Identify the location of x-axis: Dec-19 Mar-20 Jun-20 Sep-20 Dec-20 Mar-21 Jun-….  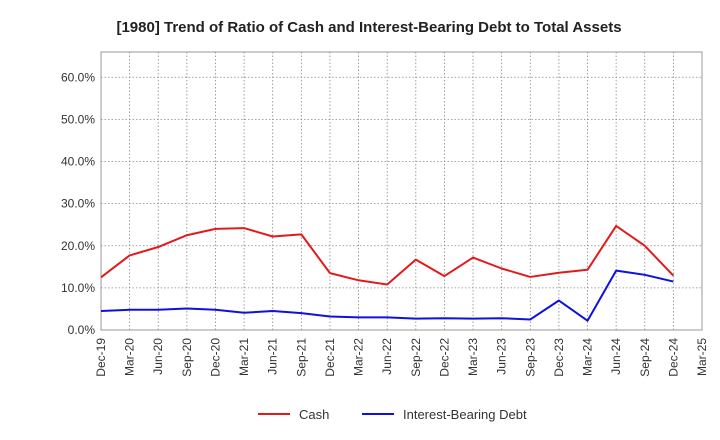
(401, 357).